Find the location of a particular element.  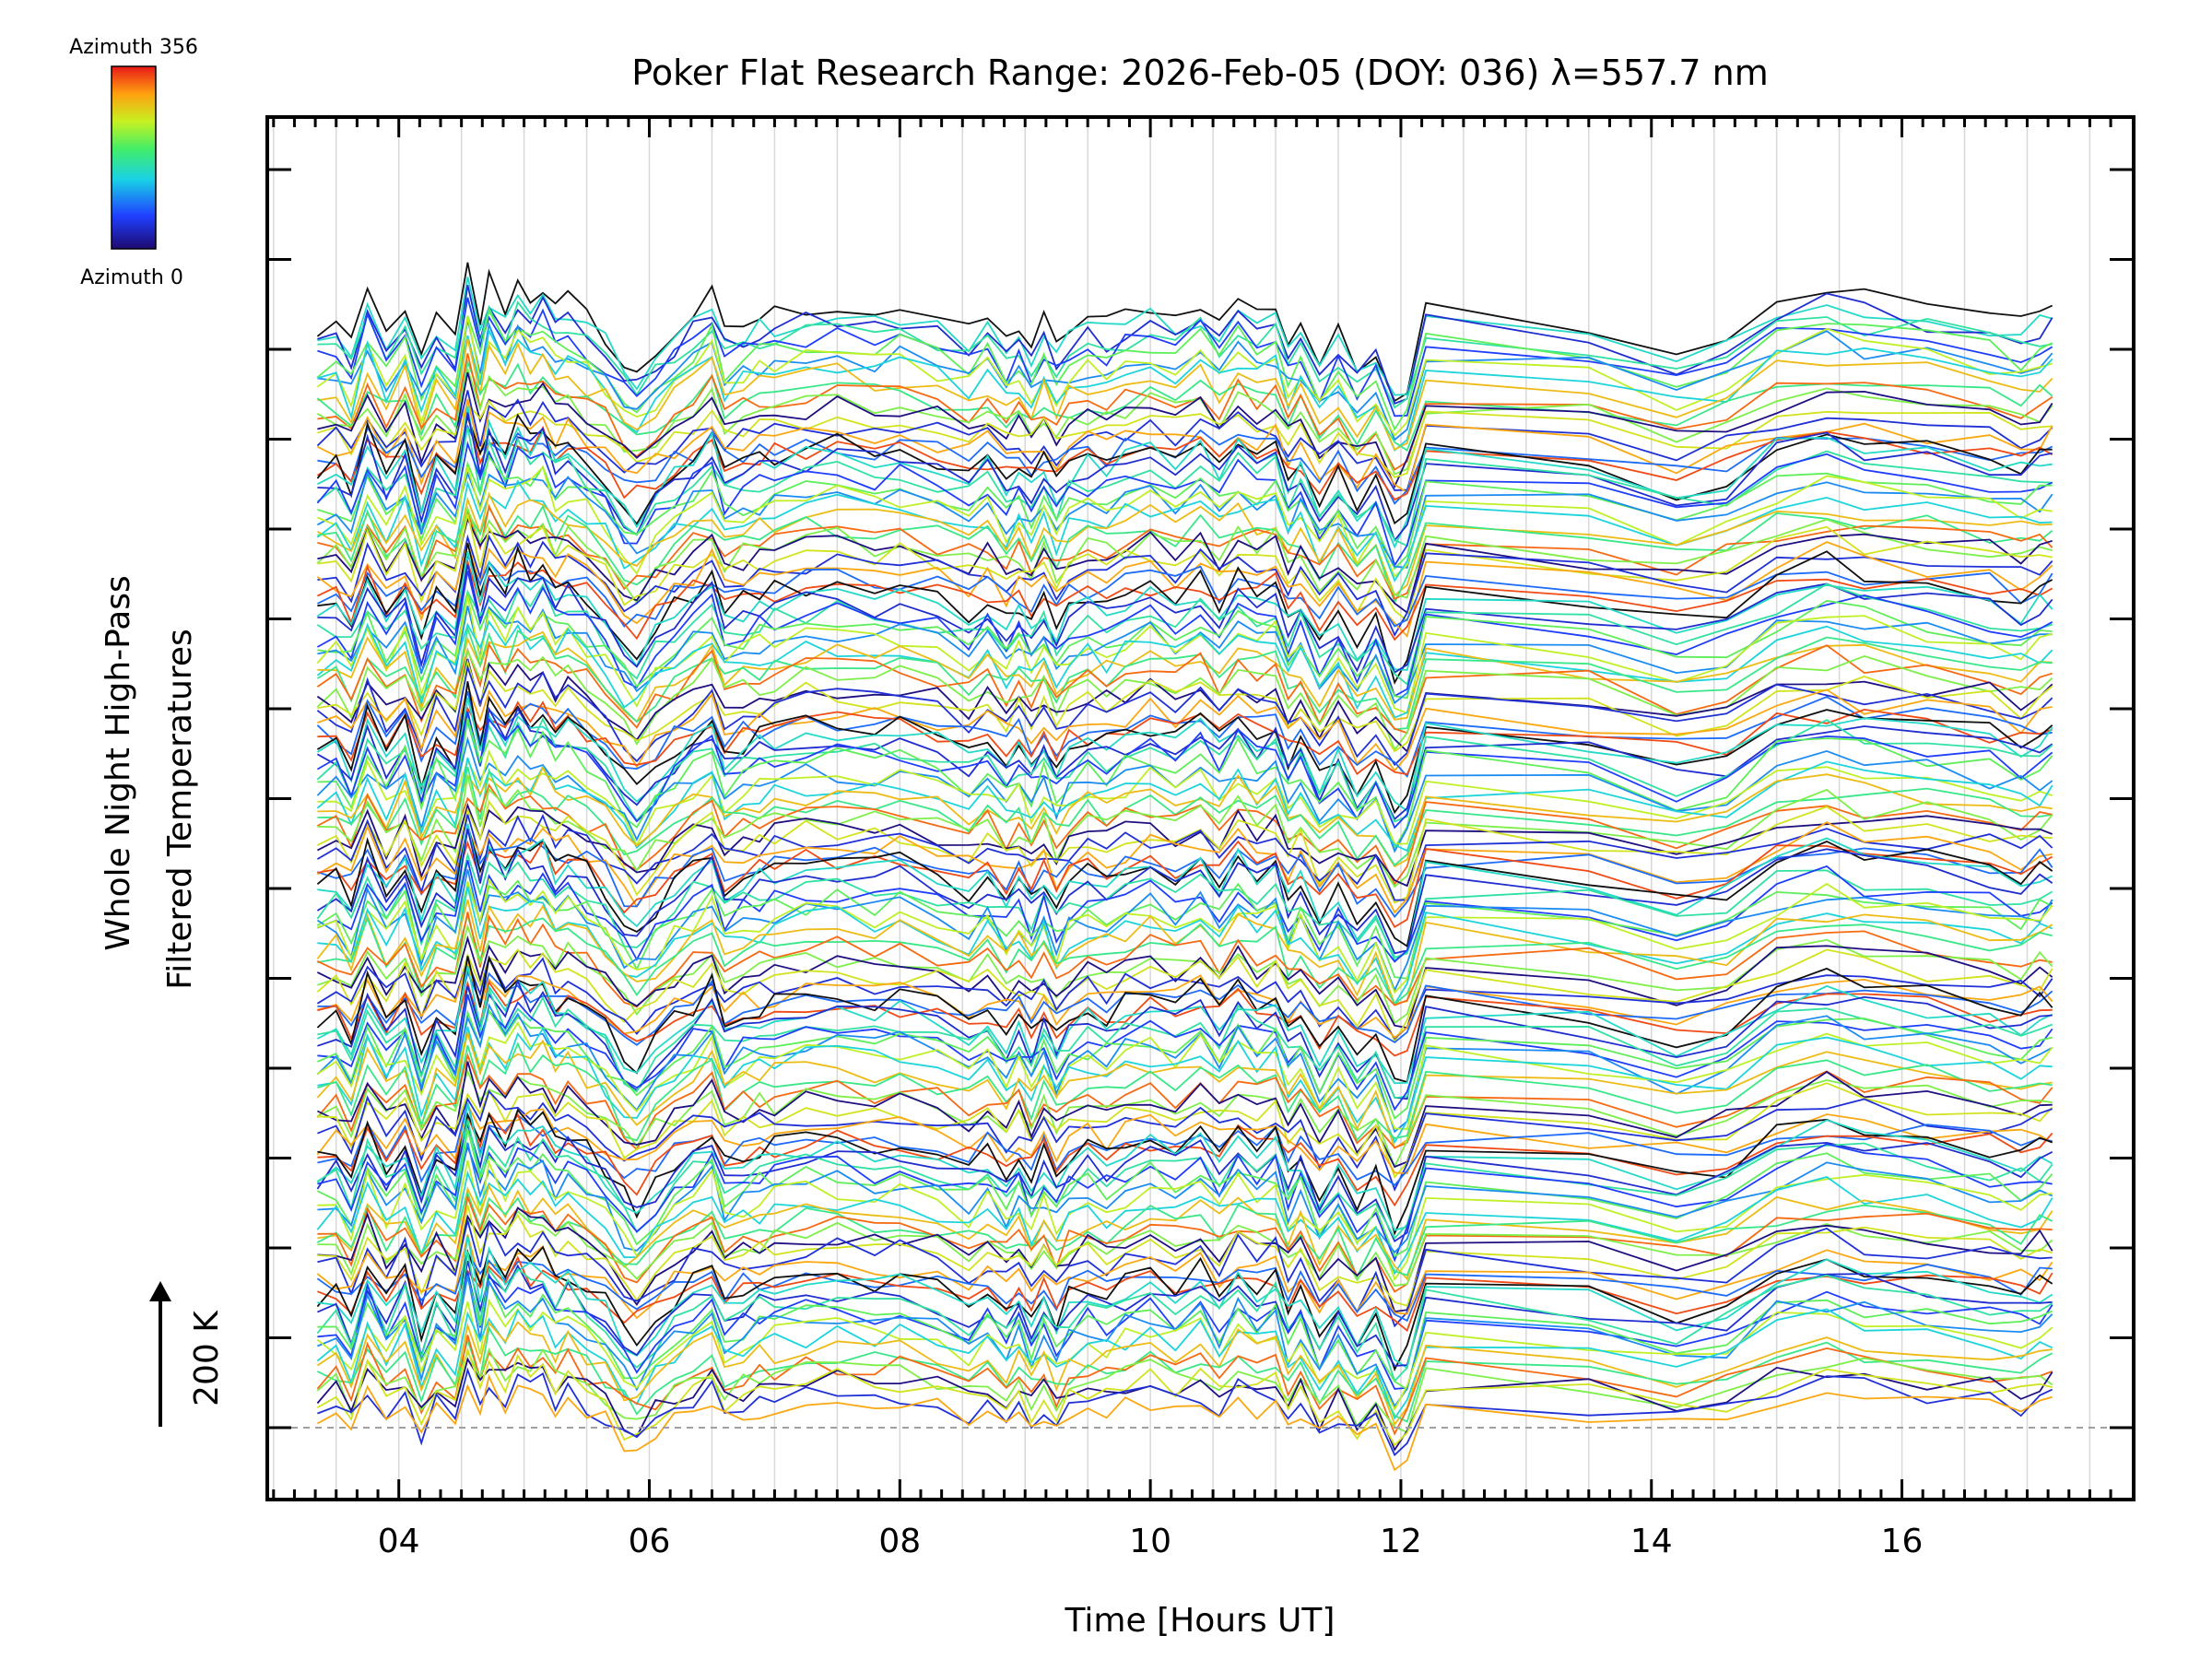

x-tick-label: 14 is located at coordinates (1651, 1541).